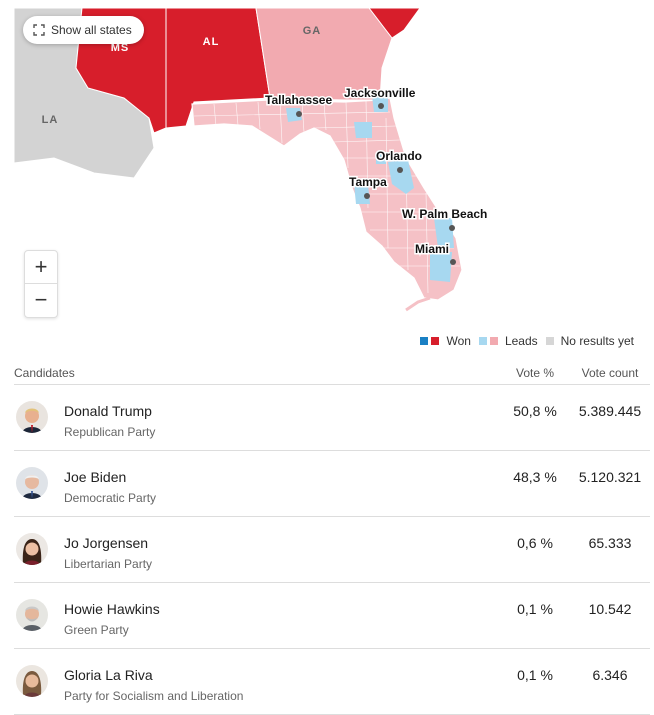  I want to click on legend-no-results-label: No results yet, so click(597, 341).